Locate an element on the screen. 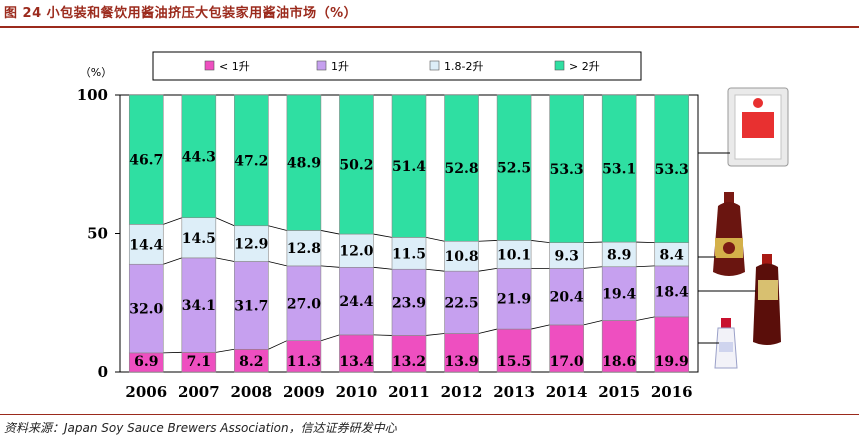 The height and width of the screenshot is (446, 859). data-label: 31.7 is located at coordinates (251, 306).